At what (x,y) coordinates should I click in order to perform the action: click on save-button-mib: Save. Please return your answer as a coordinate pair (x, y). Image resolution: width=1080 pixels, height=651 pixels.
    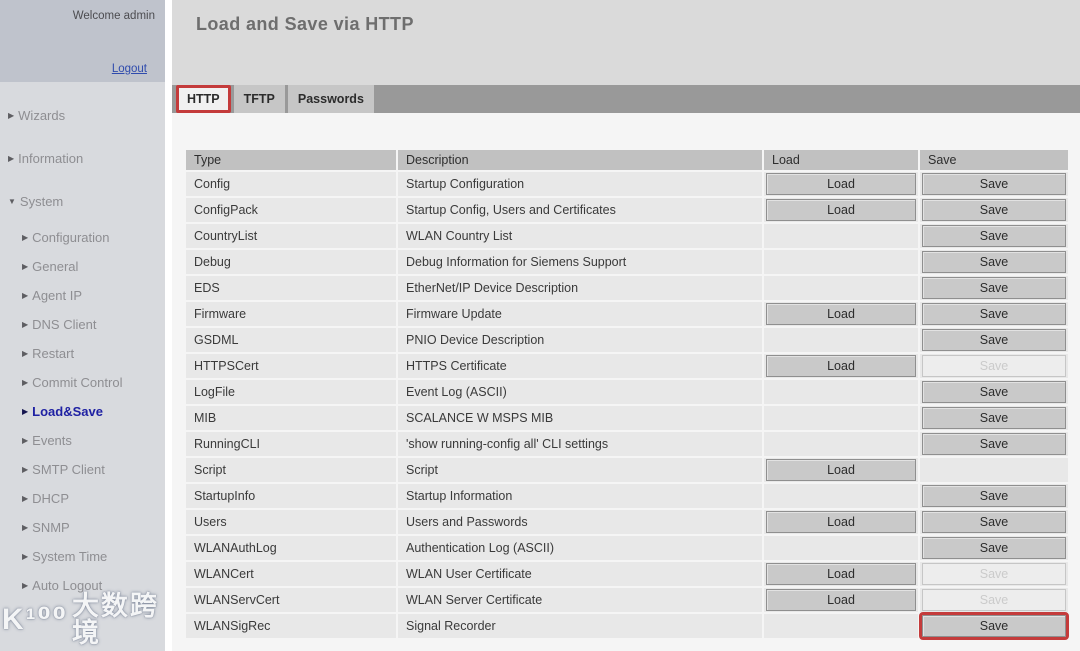
    Looking at the image, I should click on (994, 418).